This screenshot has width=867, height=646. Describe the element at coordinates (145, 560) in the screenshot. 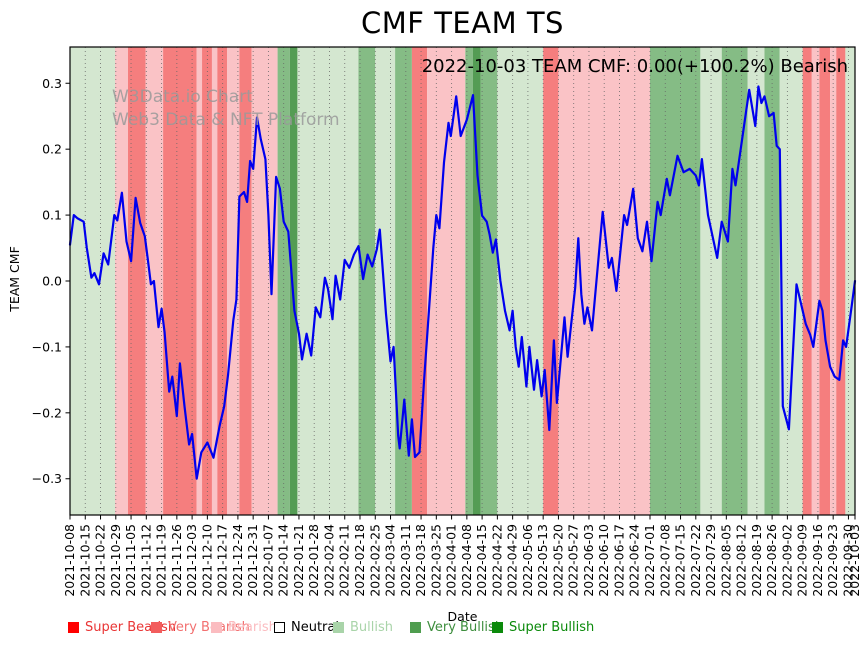

I see `x-tick-label: 2021-11-12` at that location.